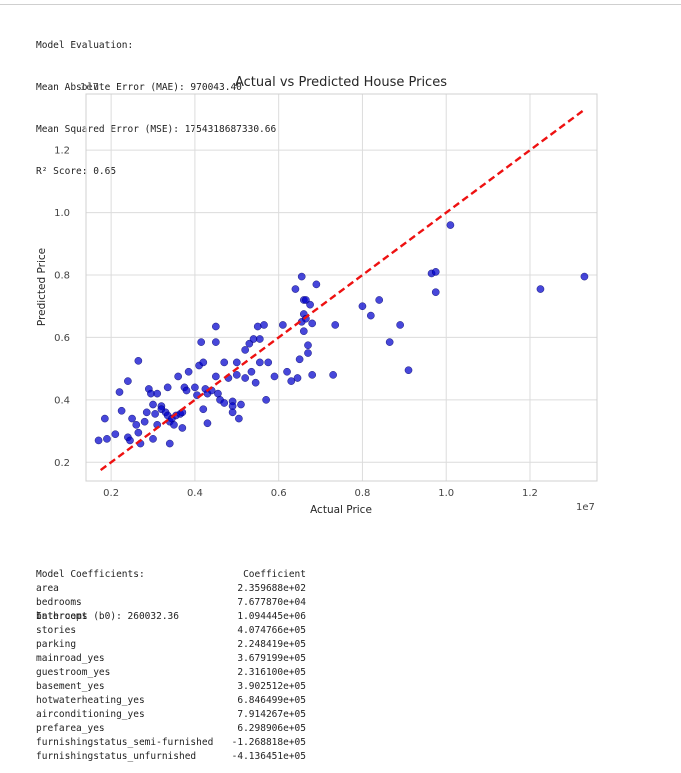  What do you see at coordinates (271, 700) in the screenshot?
I see `coefficient-value: 6.846499e+05` at bounding box center [271, 700].